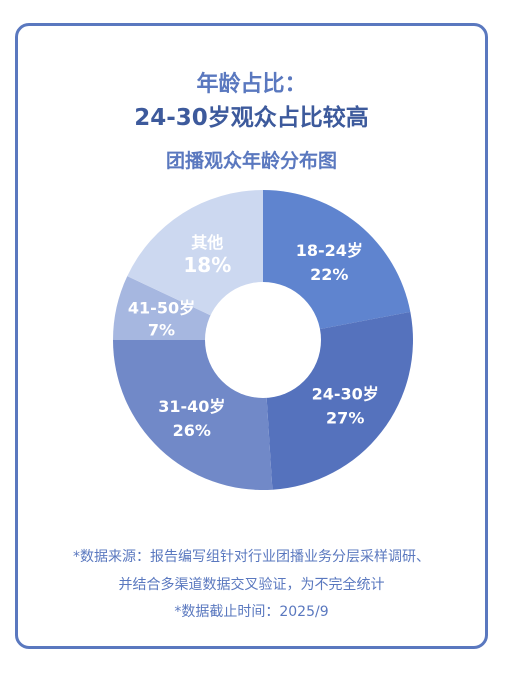 Image resolution: width=516 pixels, height=683 pixels. Describe the element at coordinates (192, 430) in the screenshot. I see `slice-value-2: 26%` at that location.